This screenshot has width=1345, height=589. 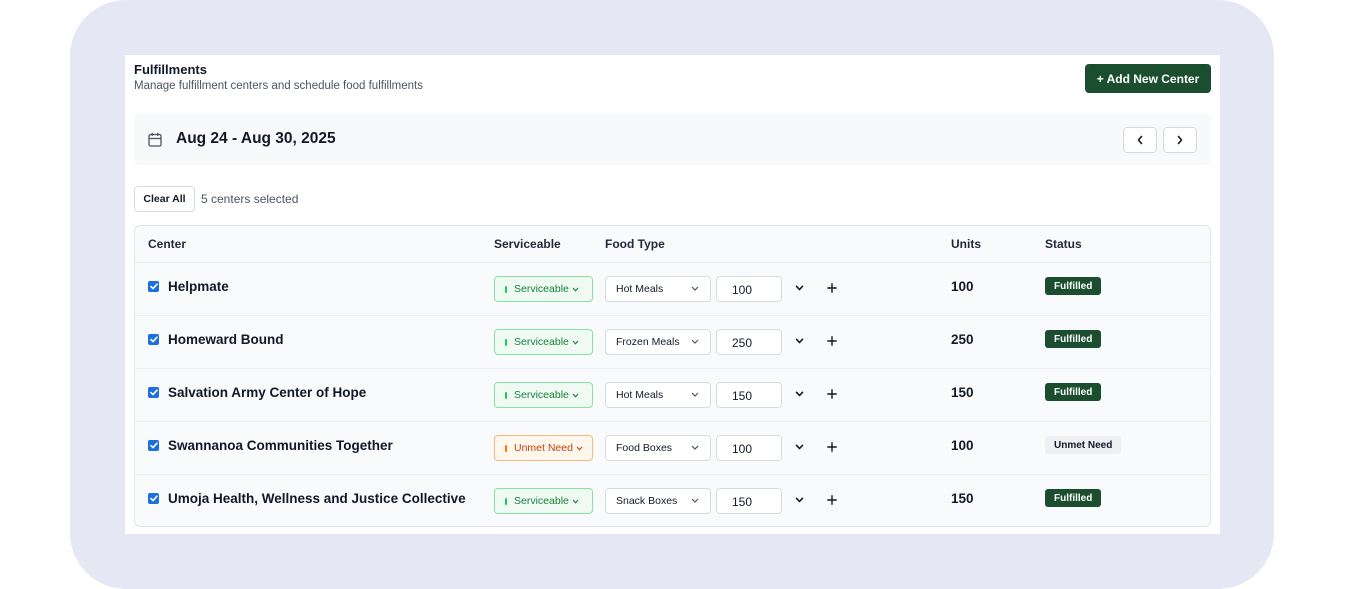 I want to click on column-header-center: Center, so click(x=167, y=244).